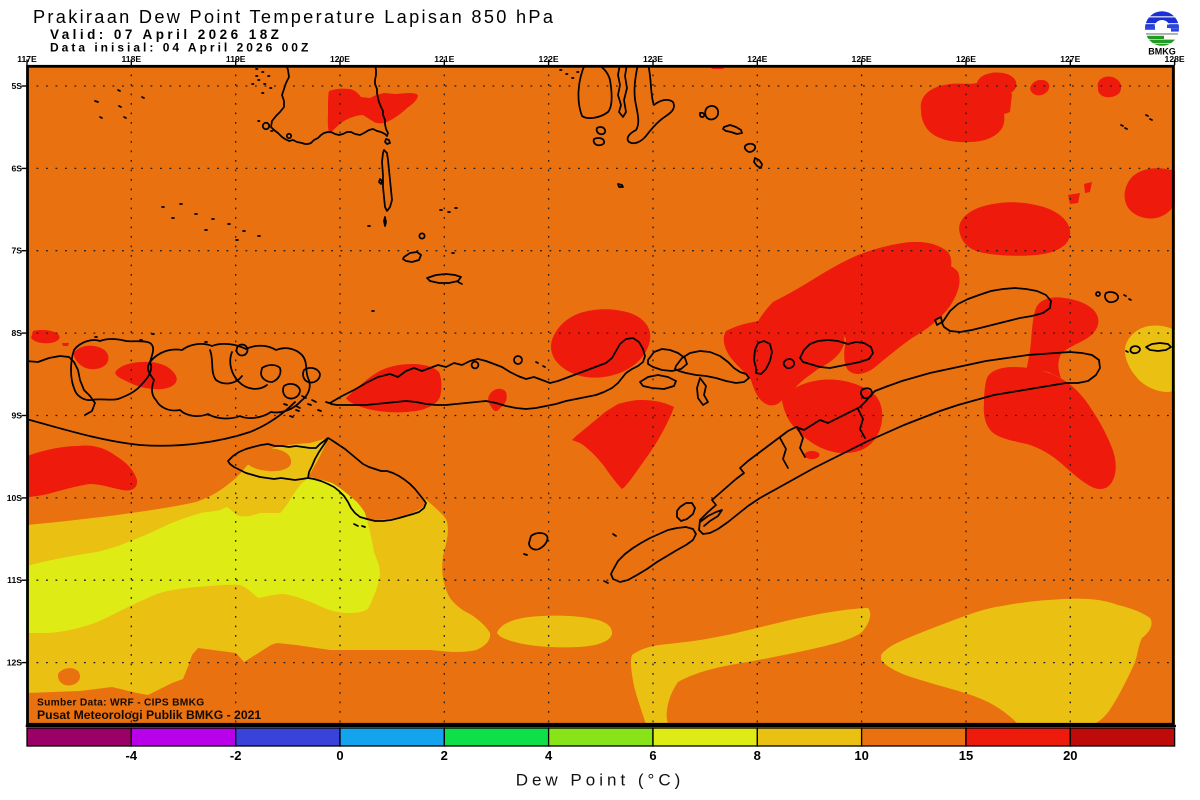 The image size is (1200, 800). I want to click on svg-text: 117E, so click(27, 59).